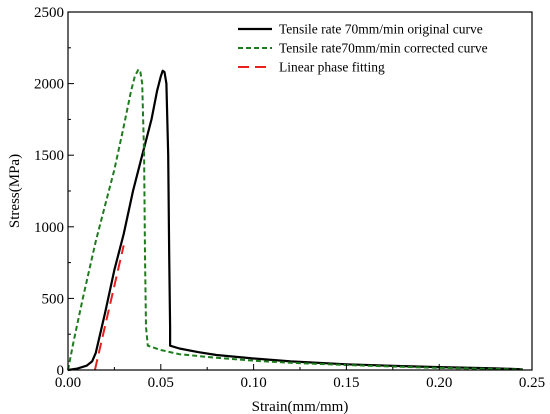  I want to click on x-tick-label: 0.15, so click(346, 383).